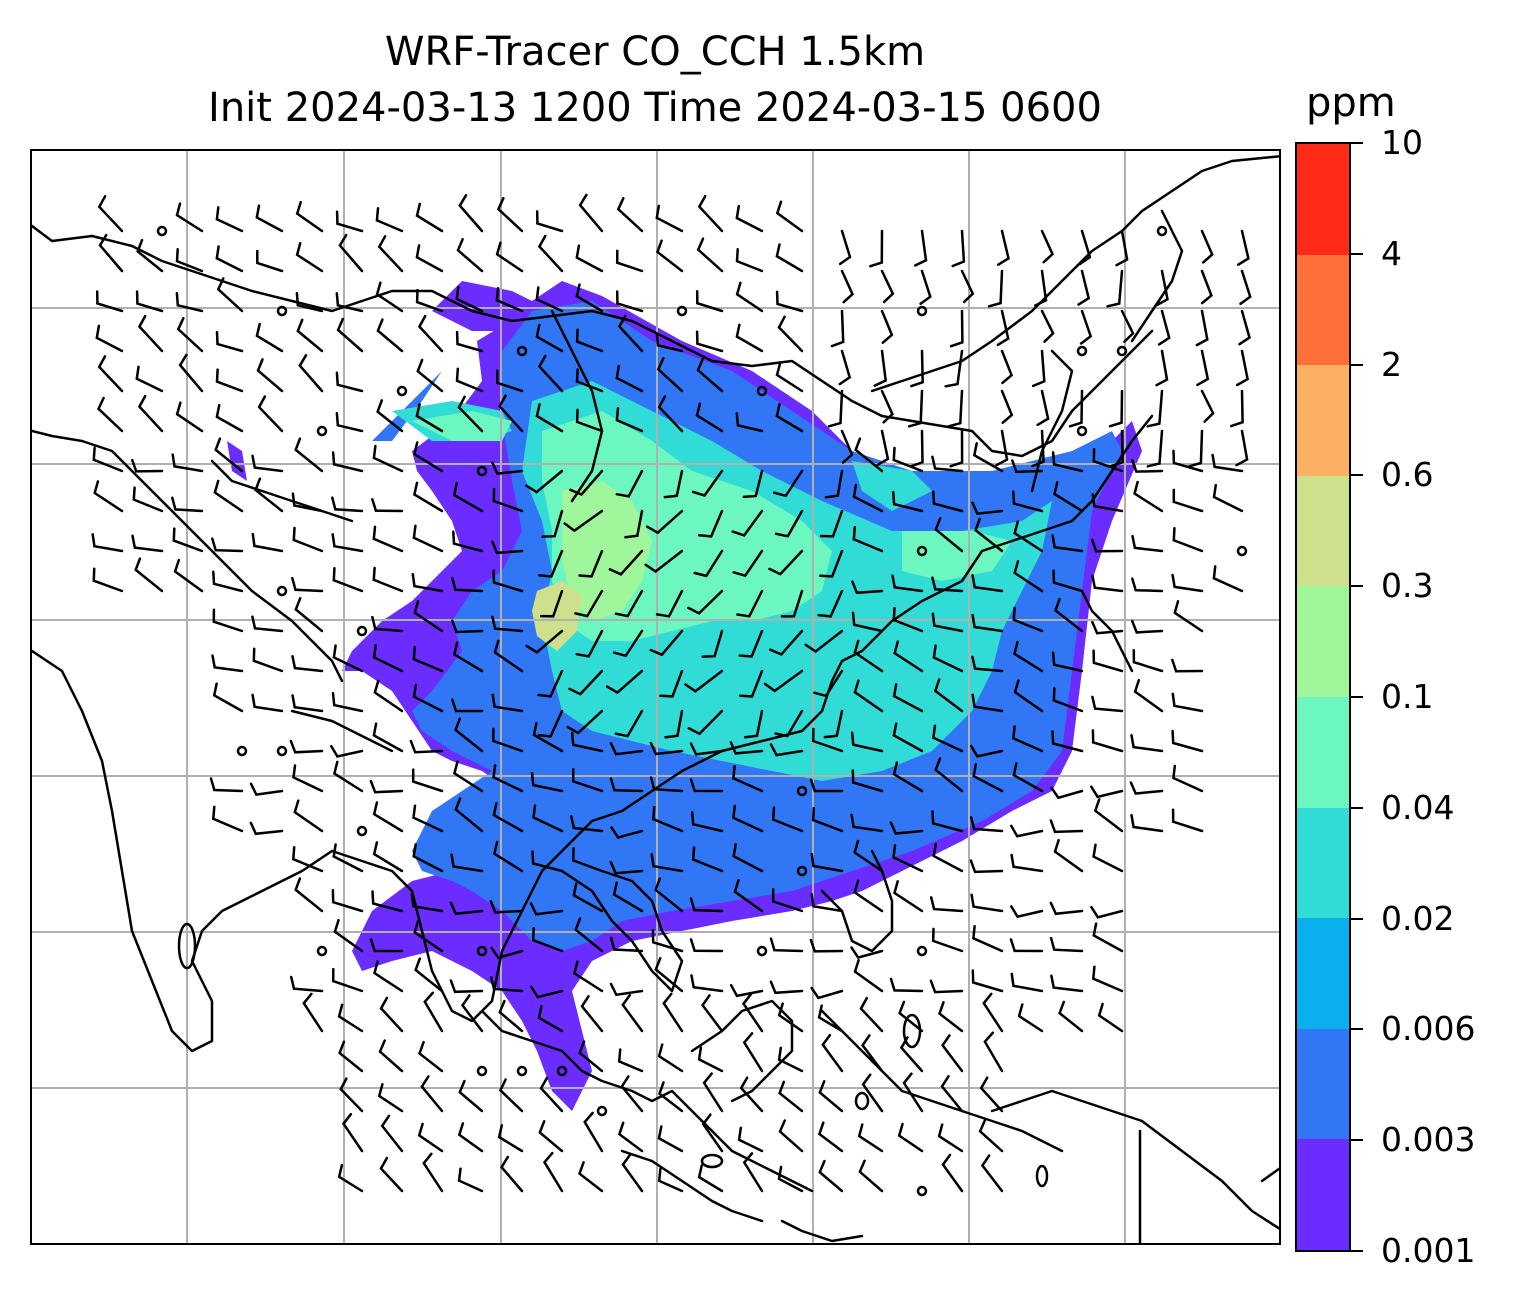  Describe the element at coordinates (892, 486) in the screenshot. I see `tracer-contour` at that location.